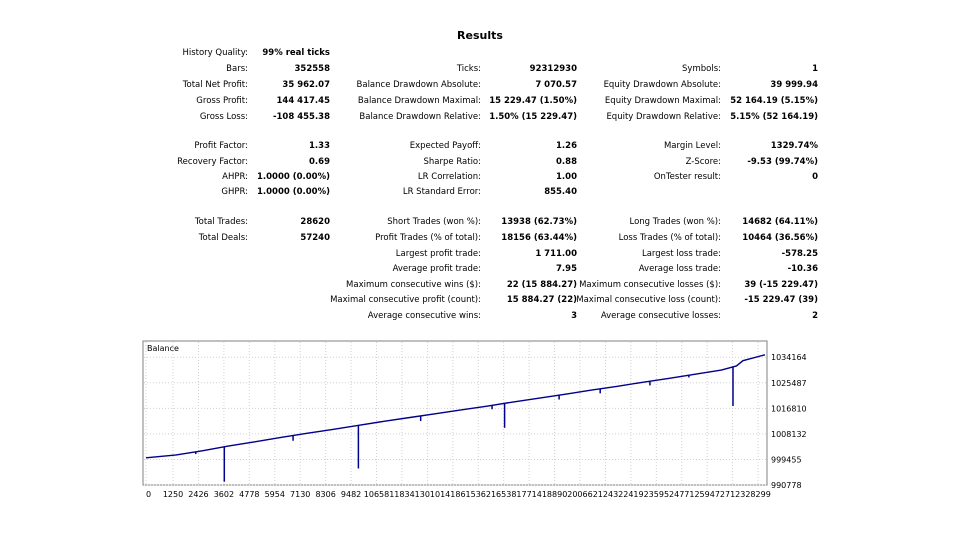 The width and height of the screenshot is (960, 540). Describe the element at coordinates (786, 485) in the screenshot. I see `y-tick-label: 990778` at that location.